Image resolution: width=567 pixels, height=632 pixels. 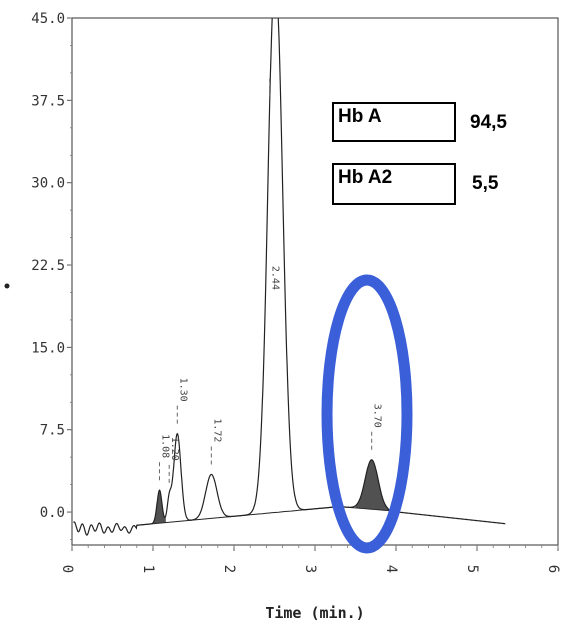 I want to click on peak-label: 1.72, so click(x=216, y=430).